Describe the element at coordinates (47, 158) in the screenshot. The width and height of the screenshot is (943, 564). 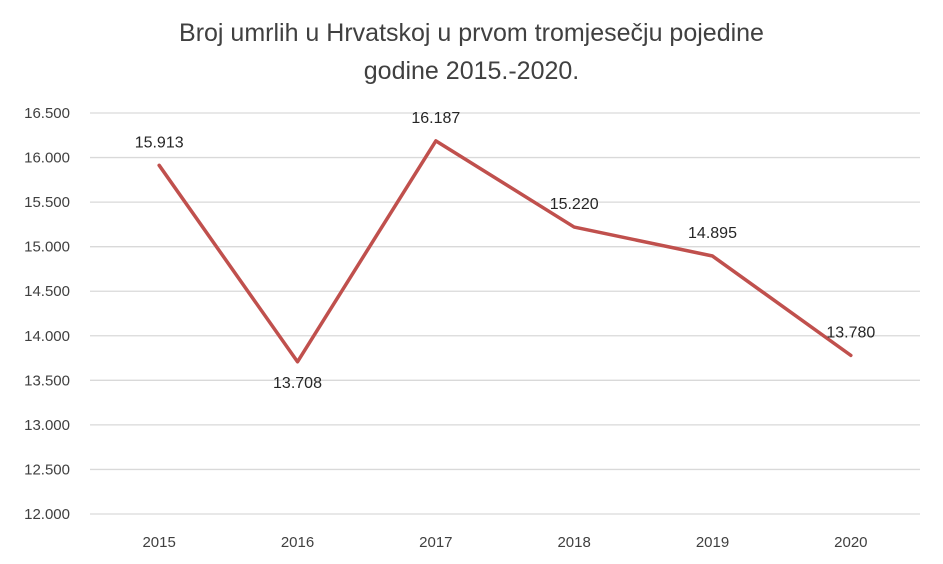
I see `y-tick-label: 16.000` at that location.